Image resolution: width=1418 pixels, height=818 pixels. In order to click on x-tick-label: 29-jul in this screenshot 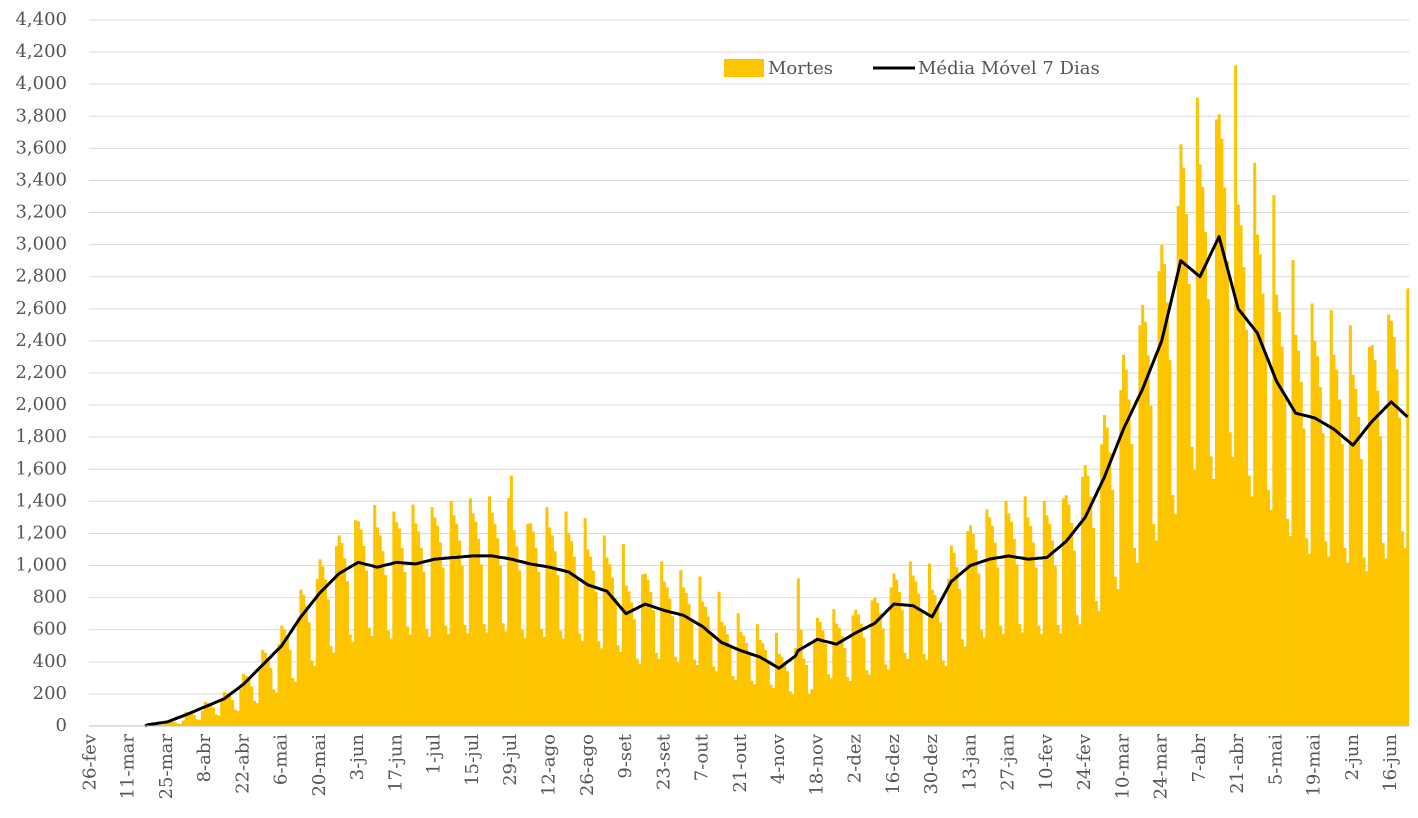, I will do `click(510, 760)`.